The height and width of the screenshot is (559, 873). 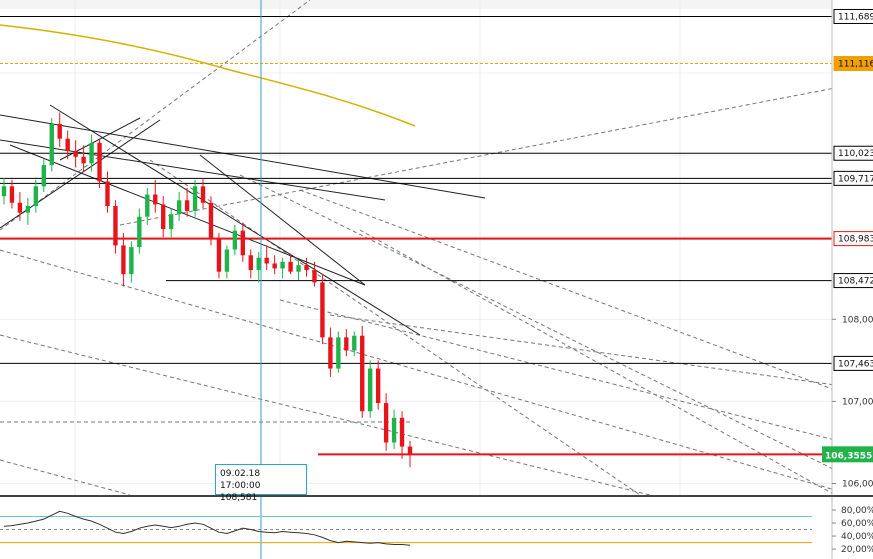 What do you see at coordinates (857, 524) in the screenshot?
I see `osc-tick-label: 60,00%` at bounding box center [857, 524].